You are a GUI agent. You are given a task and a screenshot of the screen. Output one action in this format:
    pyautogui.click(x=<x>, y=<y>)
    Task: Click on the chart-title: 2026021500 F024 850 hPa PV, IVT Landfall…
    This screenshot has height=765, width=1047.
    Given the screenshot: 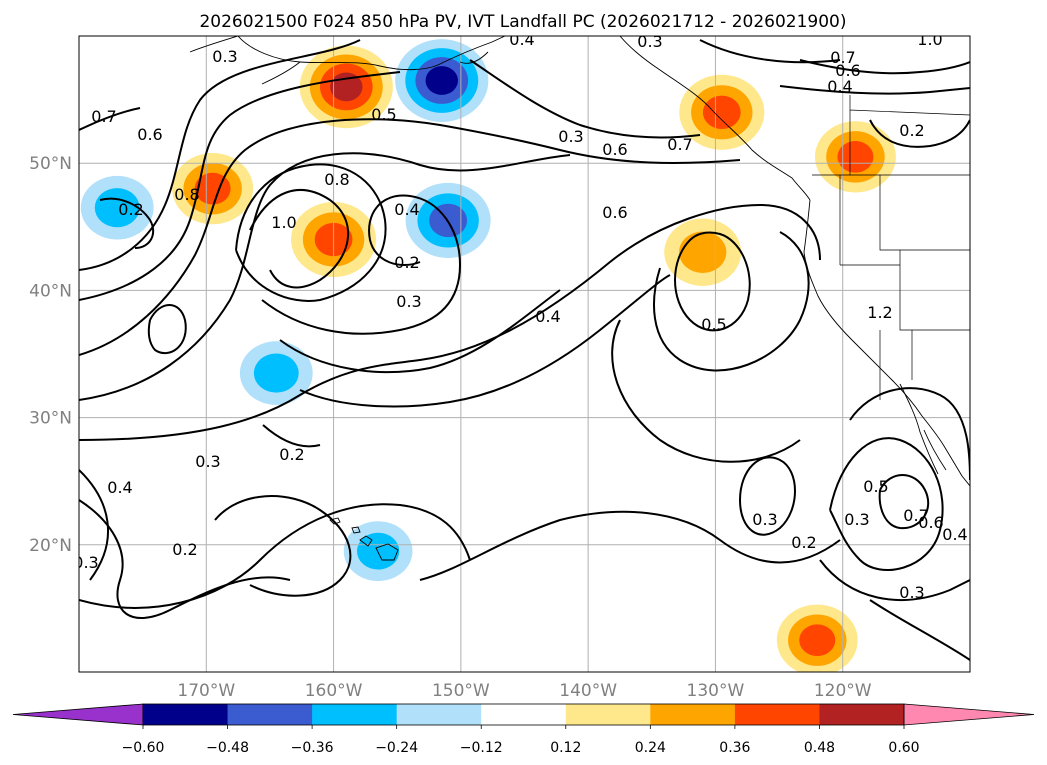 What is the action you would take?
    pyautogui.click(x=522, y=22)
    